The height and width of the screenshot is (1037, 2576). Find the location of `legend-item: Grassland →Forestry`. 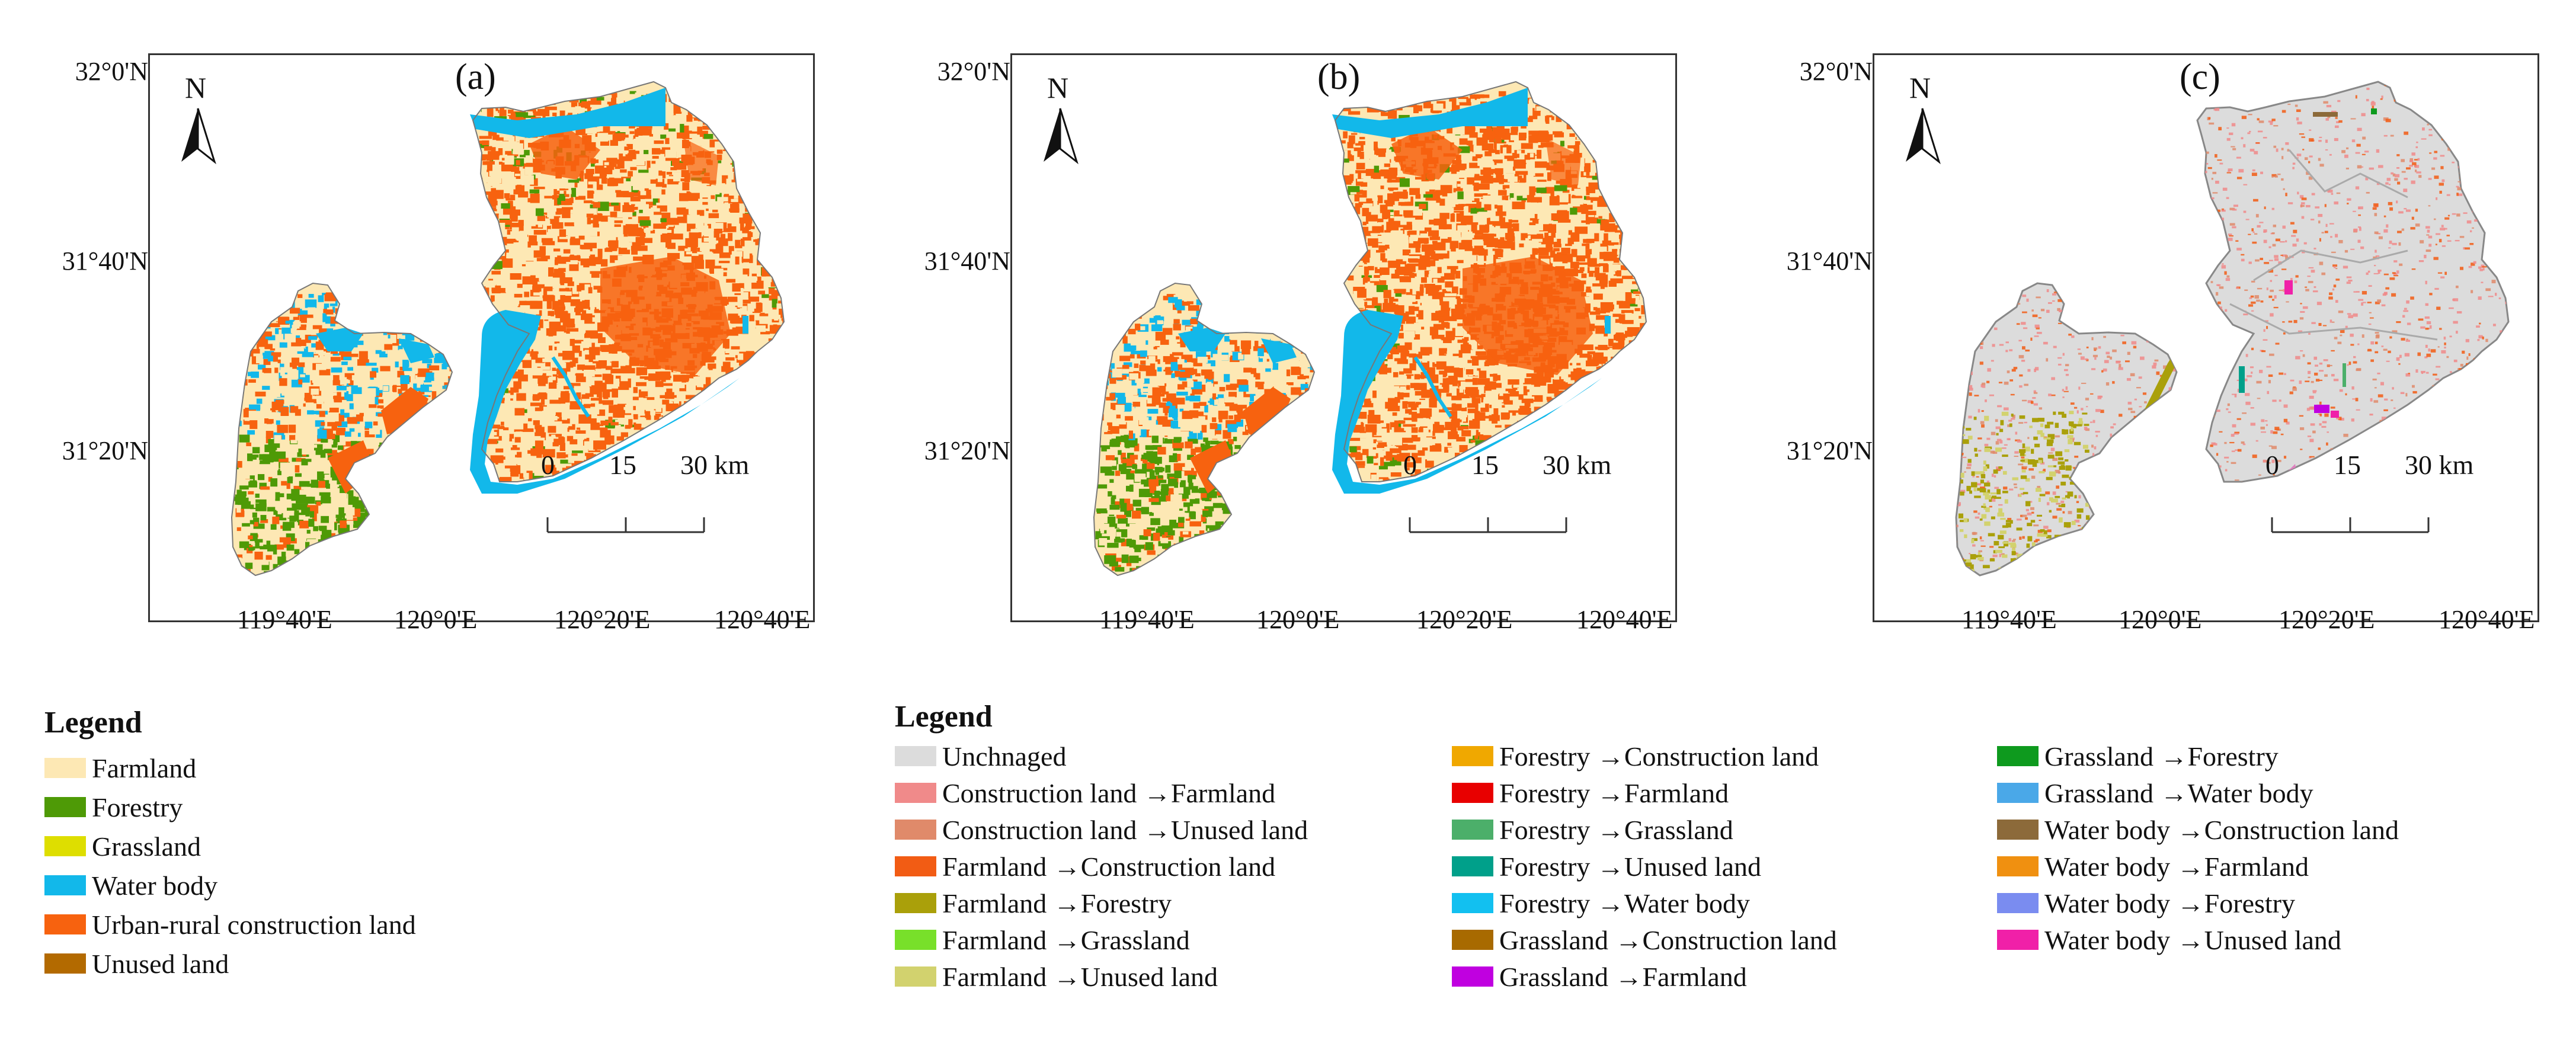

legend-item: Grassland →Forestry is located at coordinates (2138, 756).